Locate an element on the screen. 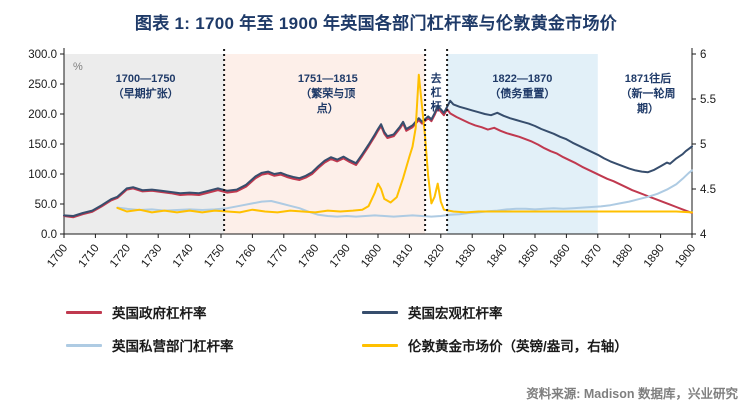 This screenshot has width=752, height=410. left-axis-tick-label: 250.0 is located at coordinates (42, 85).